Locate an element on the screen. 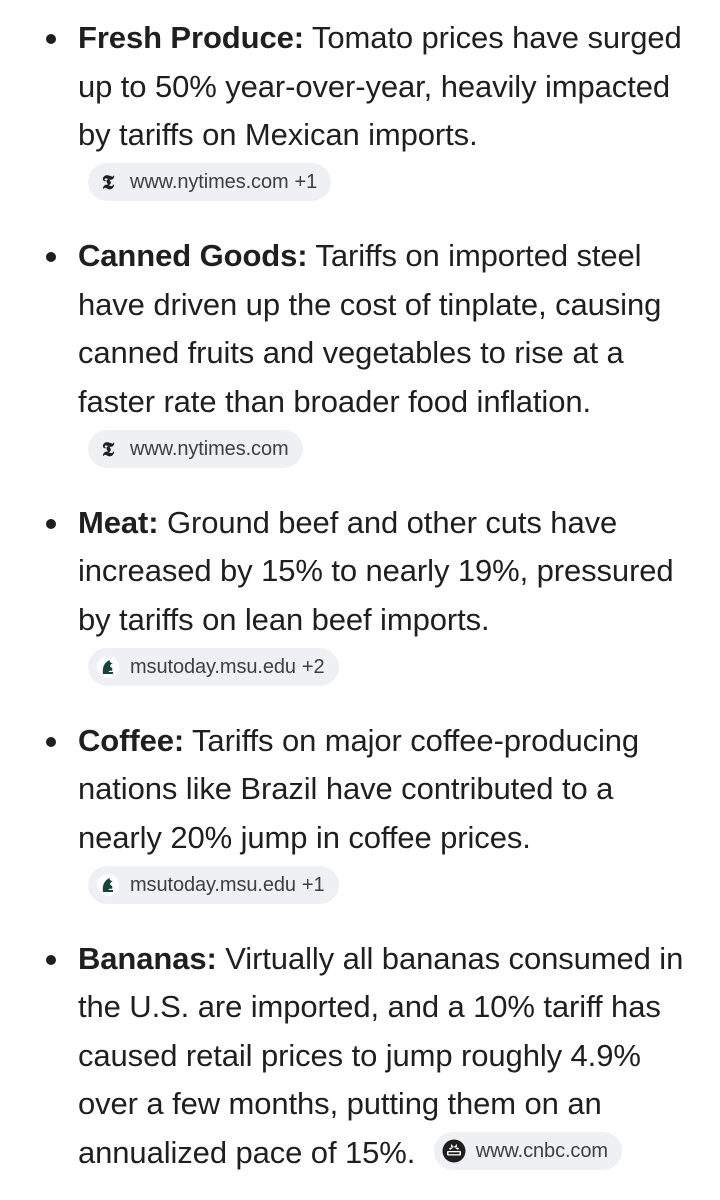 This screenshot has width=720, height=1200. item-title: Canned Goods: is located at coordinates (193, 255).